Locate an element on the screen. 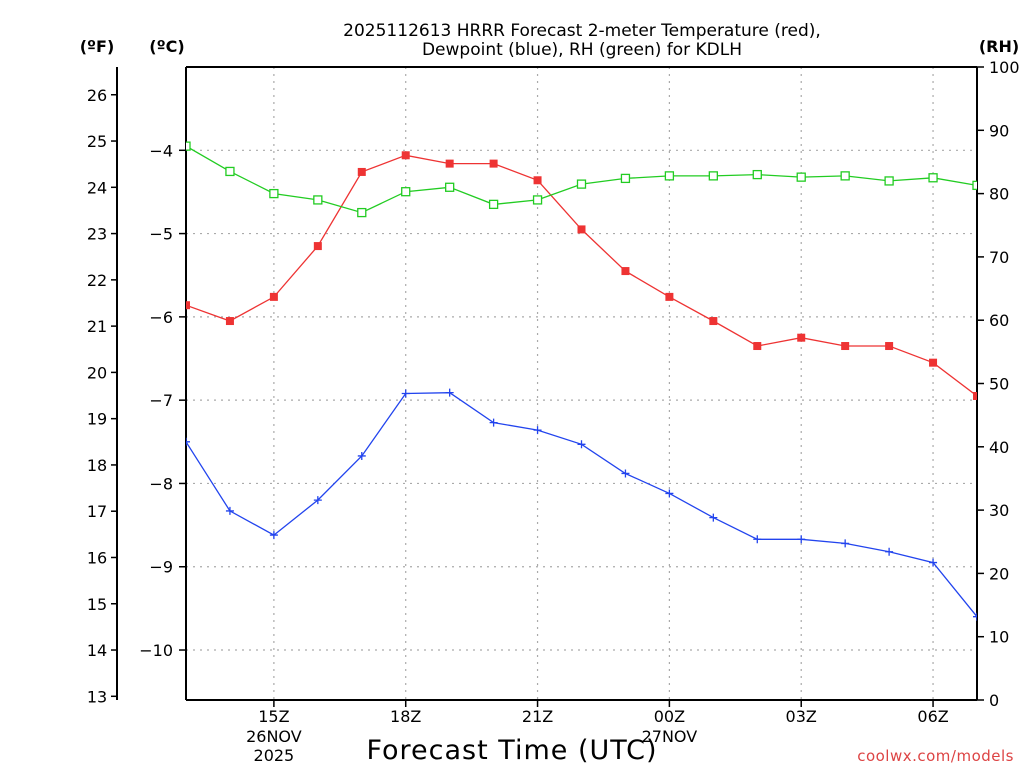  credit-text: coolwx.com/models is located at coordinates (935, 756).